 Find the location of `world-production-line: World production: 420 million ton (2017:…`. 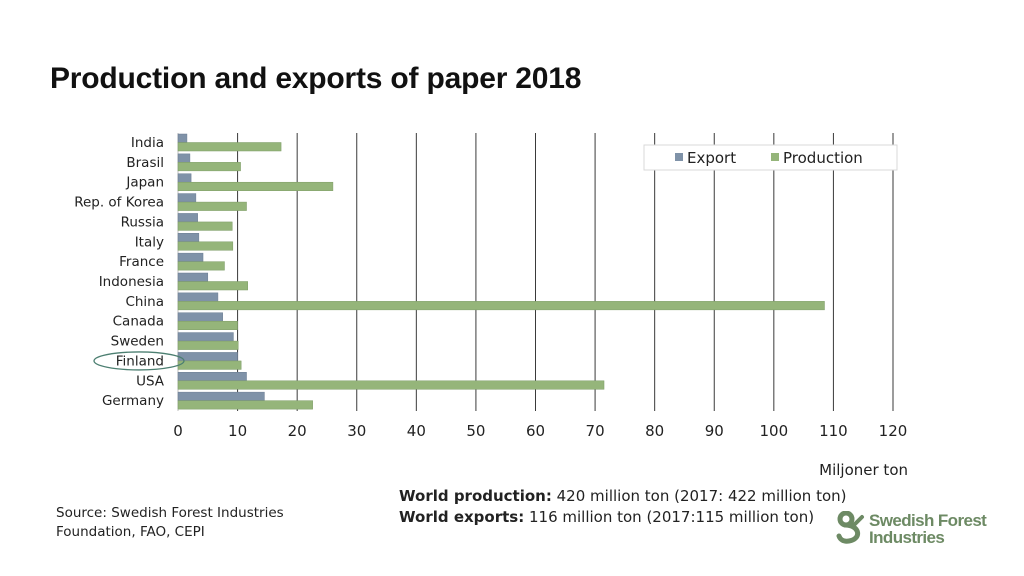

world-production-line: World production: 420 million ton (2017:… is located at coordinates (623, 496).